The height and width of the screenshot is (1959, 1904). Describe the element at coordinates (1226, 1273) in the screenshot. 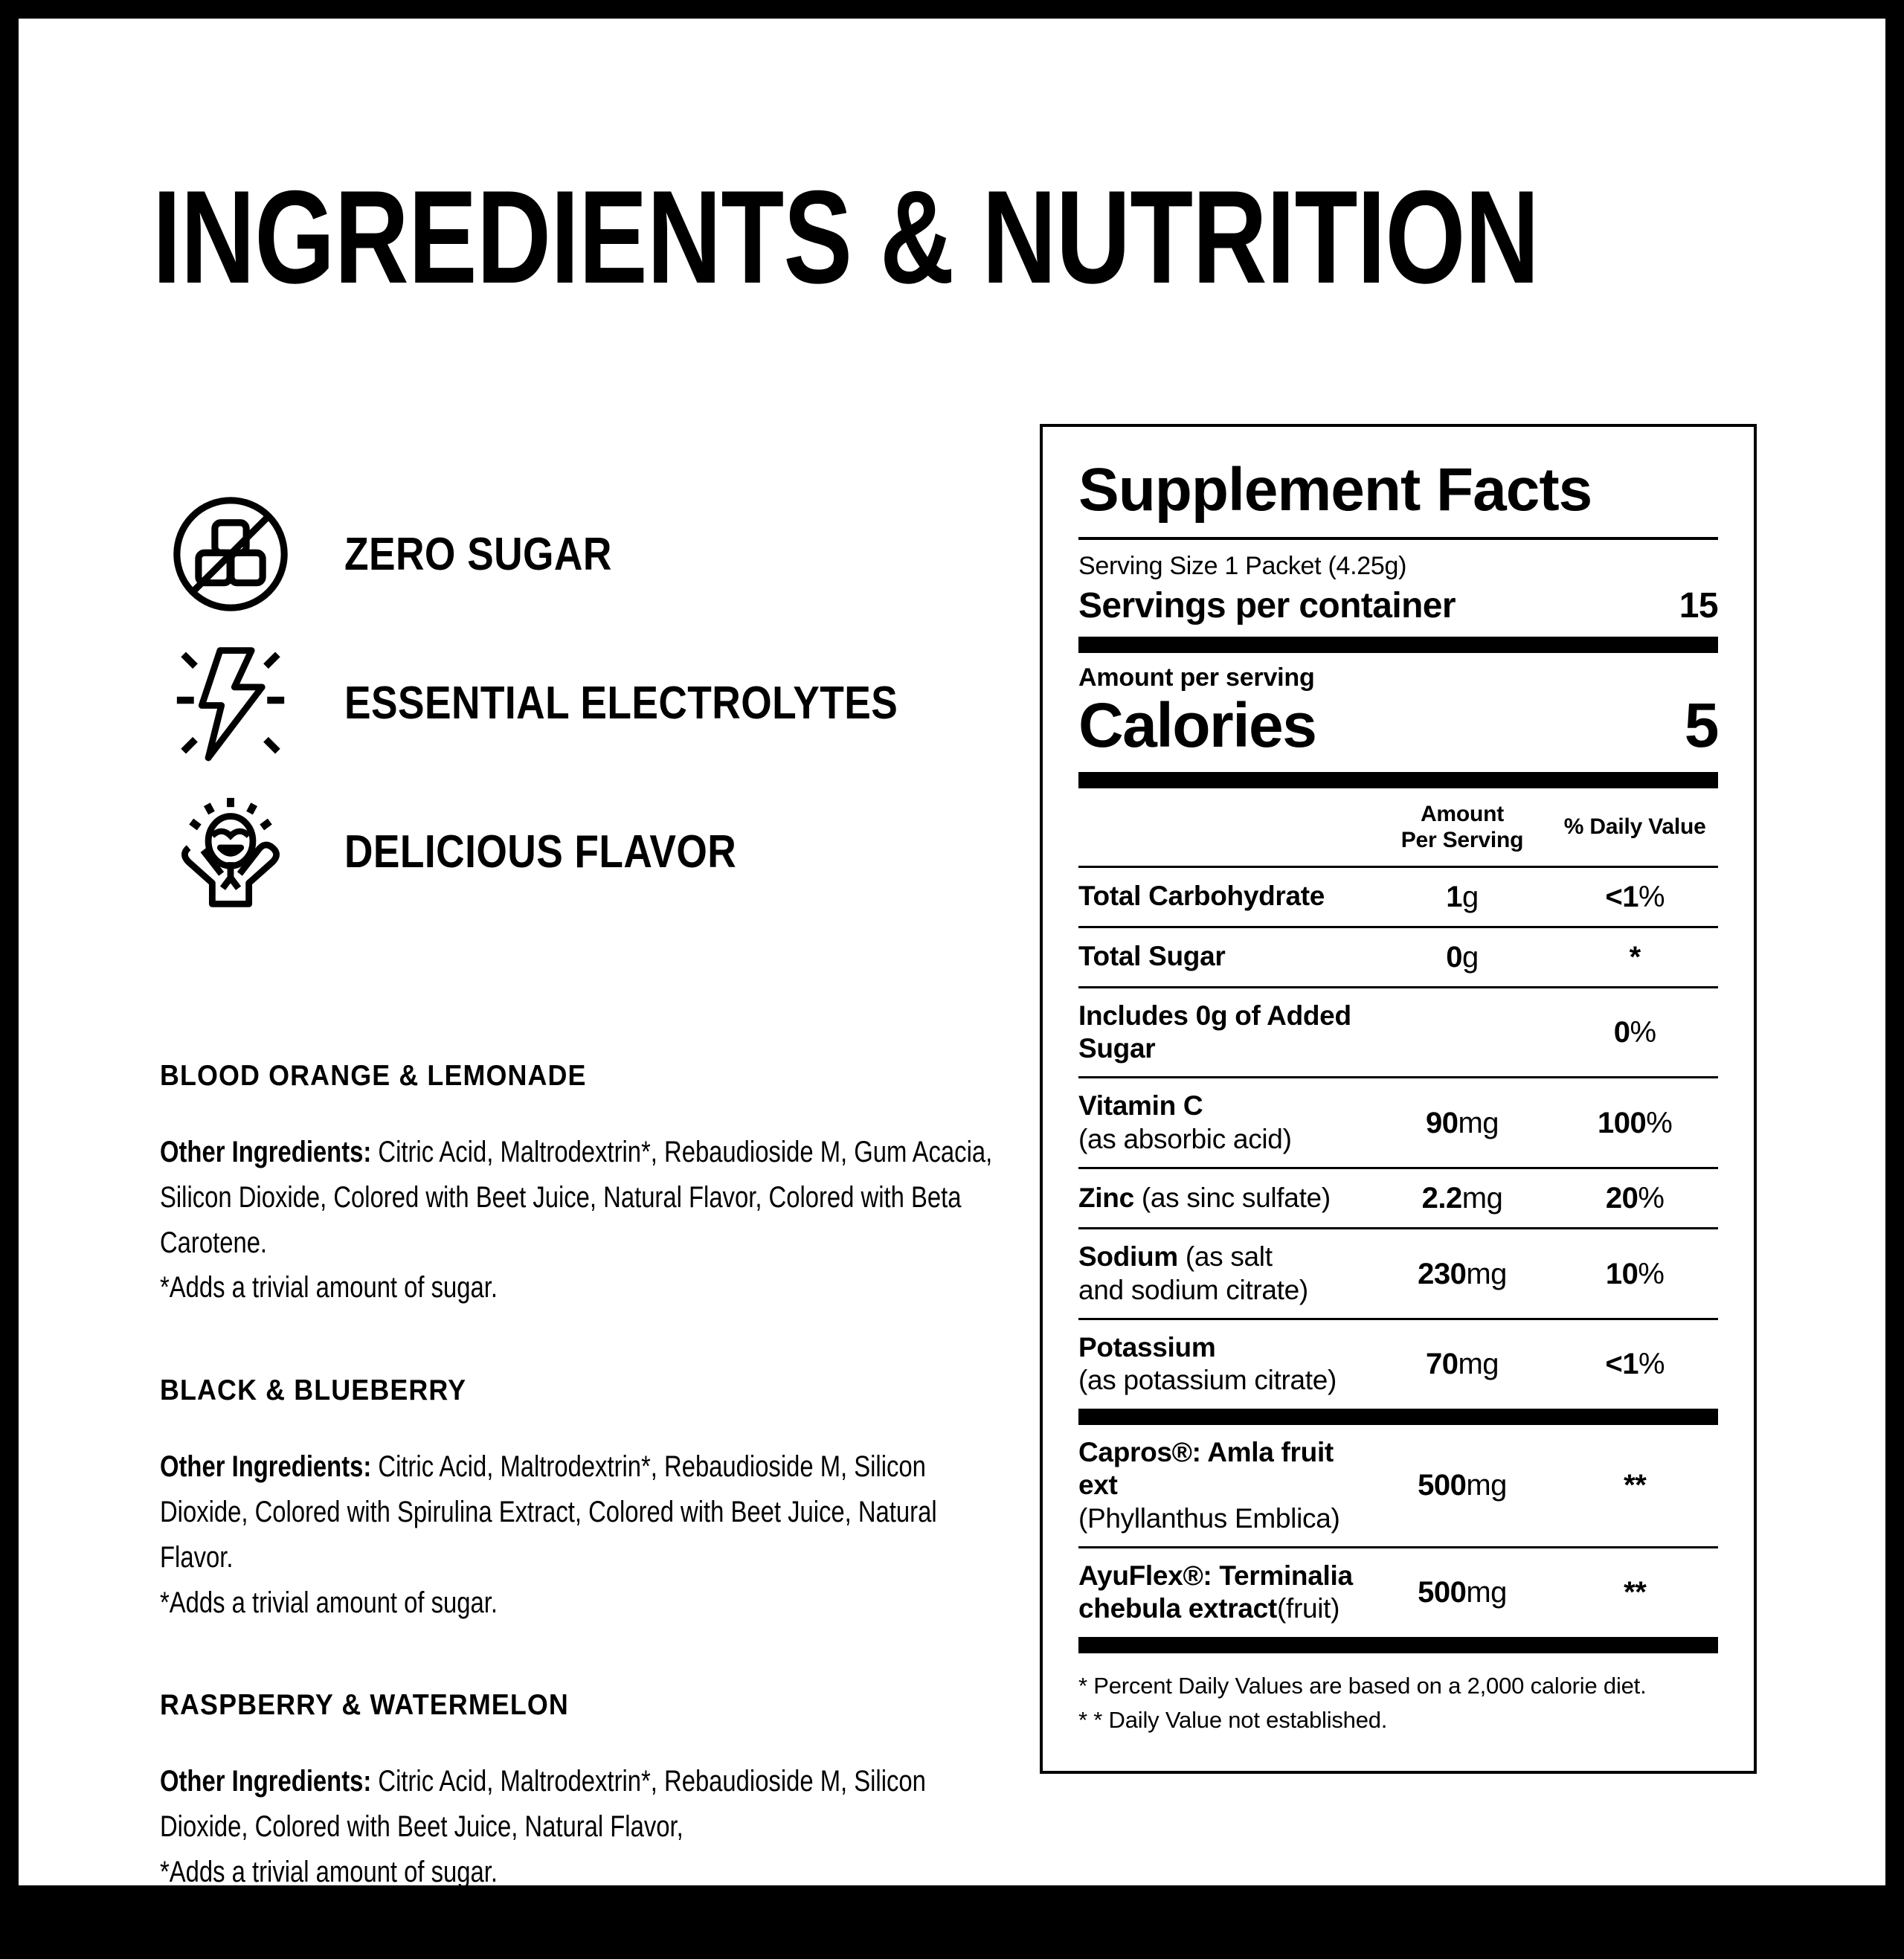

I see `nutrient-name: Sodium (as salt and sodium citrate)` at that location.